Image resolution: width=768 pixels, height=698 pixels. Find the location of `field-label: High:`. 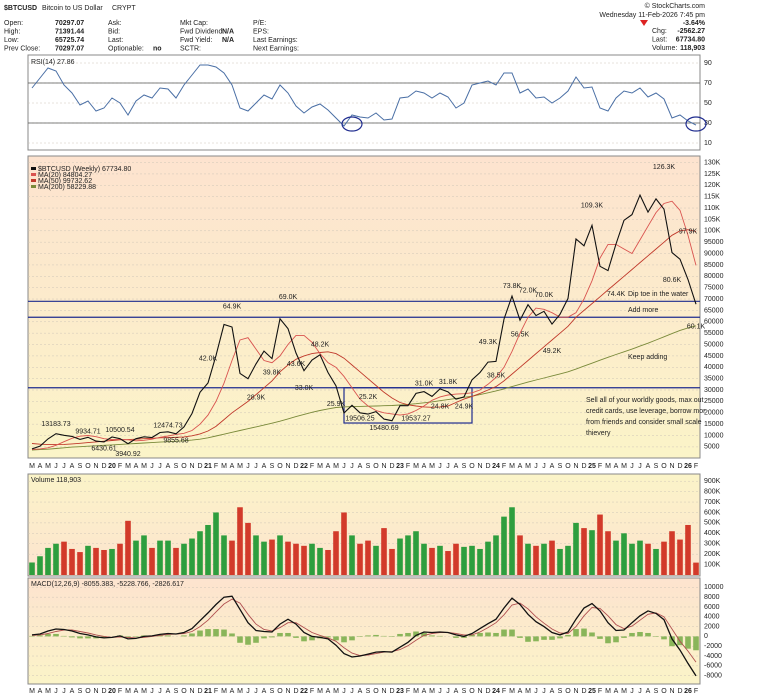

field-label: High: is located at coordinates (12, 31).